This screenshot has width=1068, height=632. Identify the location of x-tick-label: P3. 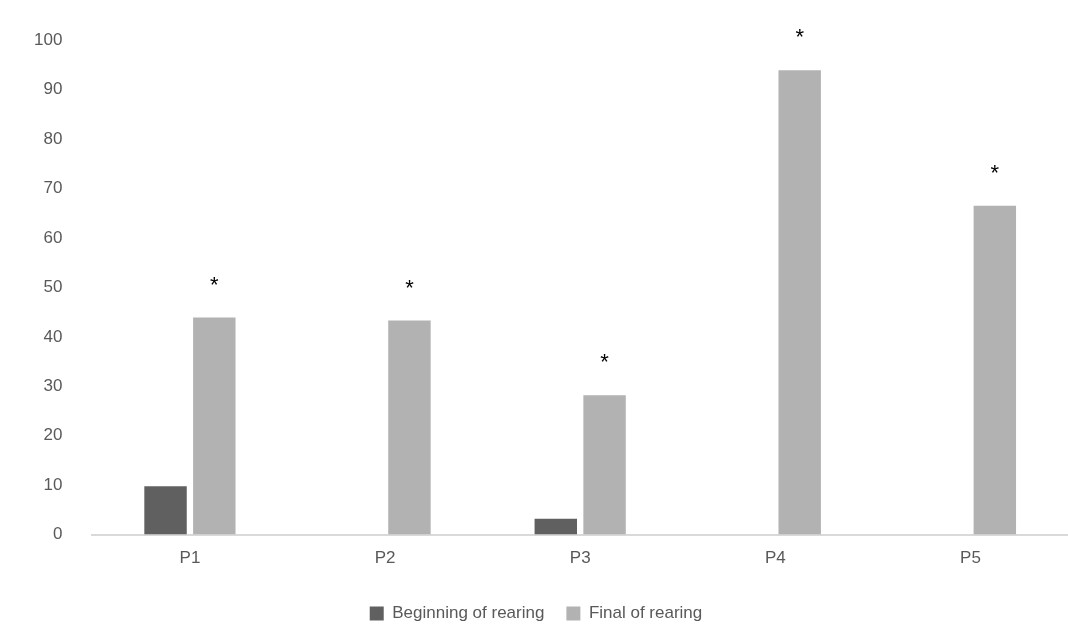
(580, 558).